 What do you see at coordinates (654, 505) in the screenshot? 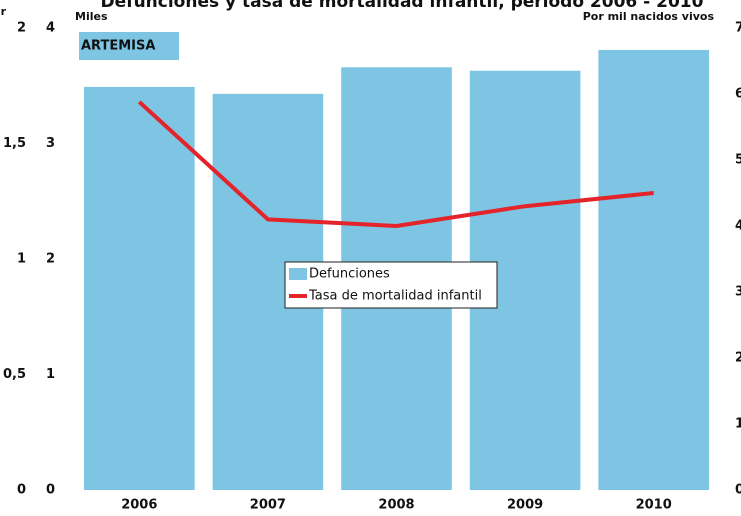
I see `x-tick-label: 2010` at bounding box center [654, 505].